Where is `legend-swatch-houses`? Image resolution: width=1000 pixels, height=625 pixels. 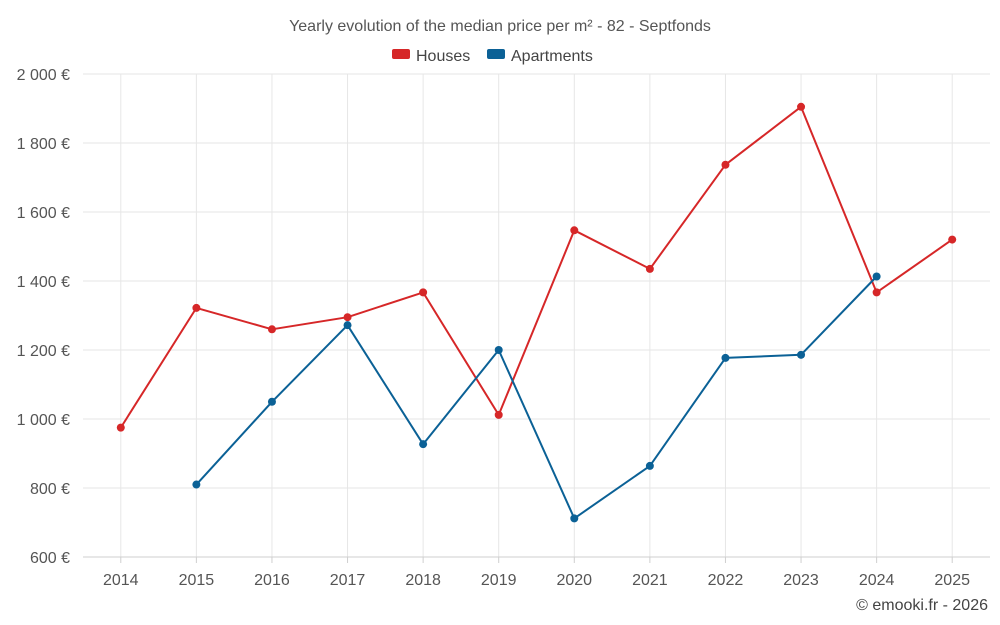
legend-swatch-houses is located at coordinates (401, 54).